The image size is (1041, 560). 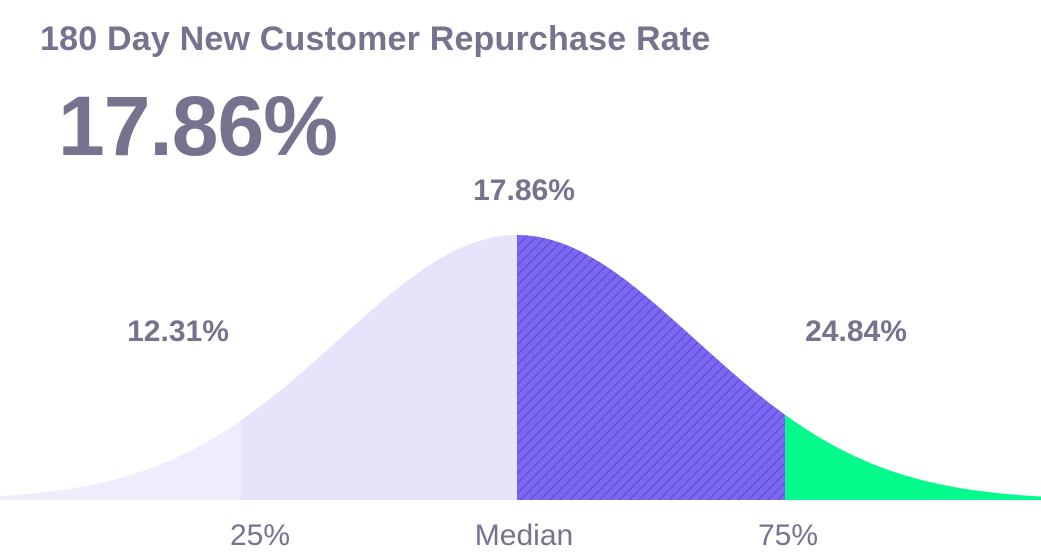 I want to click on headline-value: 17.86%, so click(x=198, y=126).